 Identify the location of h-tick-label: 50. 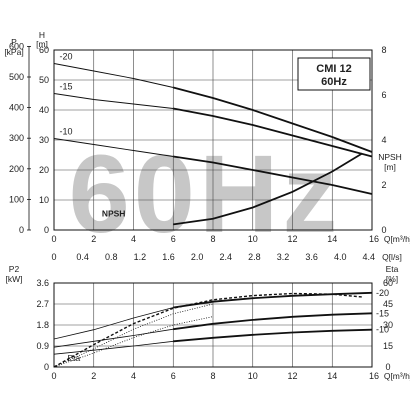
(44, 80).